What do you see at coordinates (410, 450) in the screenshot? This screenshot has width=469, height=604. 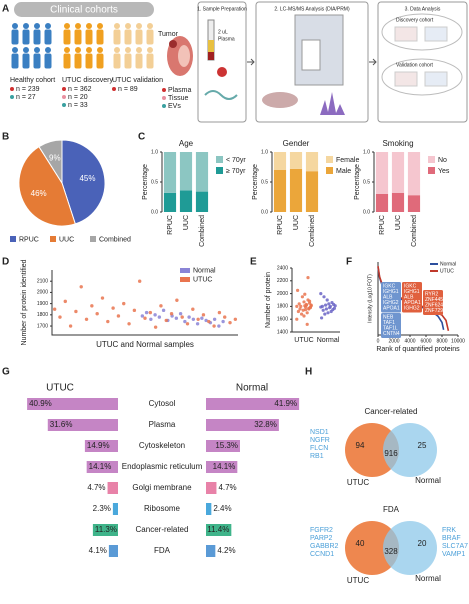 I see `venn-right` at bounding box center [410, 450].